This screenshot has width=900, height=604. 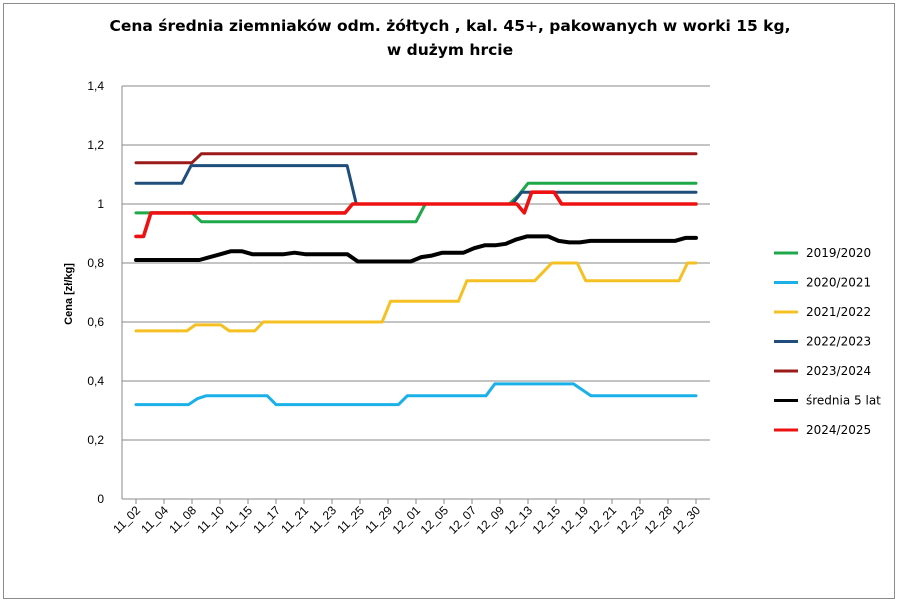 I want to click on legend-label: 2022/2023, so click(x=838, y=342).